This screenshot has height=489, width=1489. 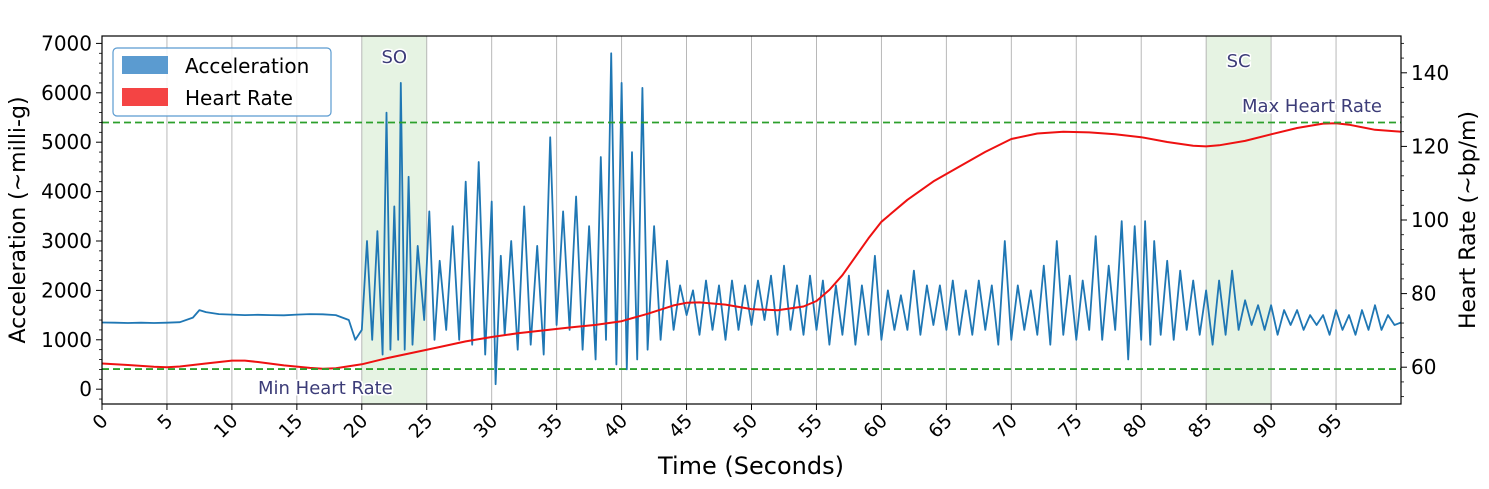 What do you see at coordinates (1239, 220) in the screenshot?
I see `shaded-region-sc` at bounding box center [1239, 220].